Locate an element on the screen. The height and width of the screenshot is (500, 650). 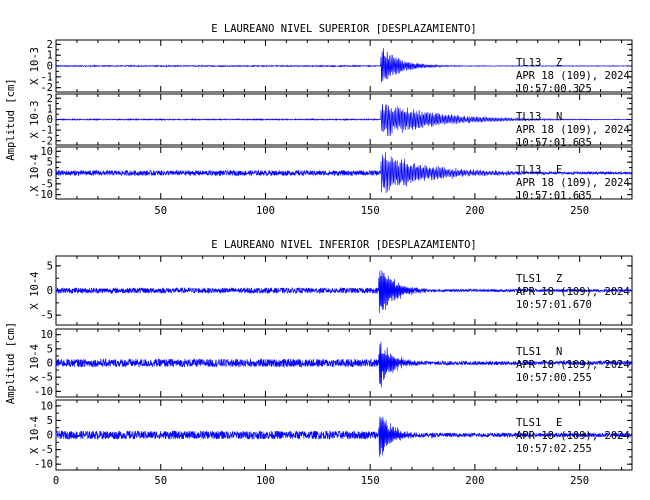
time-label: 10:57:02.255 is located at coordinates (554, 449).